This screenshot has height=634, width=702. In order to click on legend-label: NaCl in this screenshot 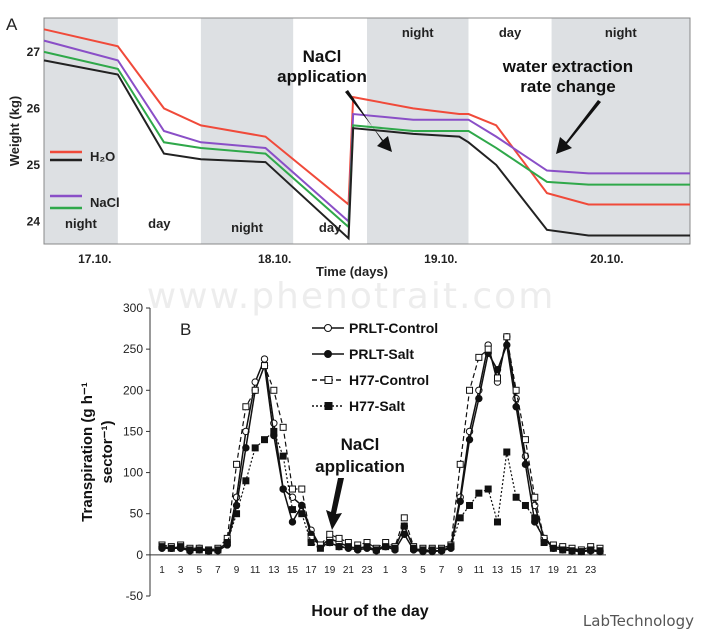, I will do `click(105, 202)`.